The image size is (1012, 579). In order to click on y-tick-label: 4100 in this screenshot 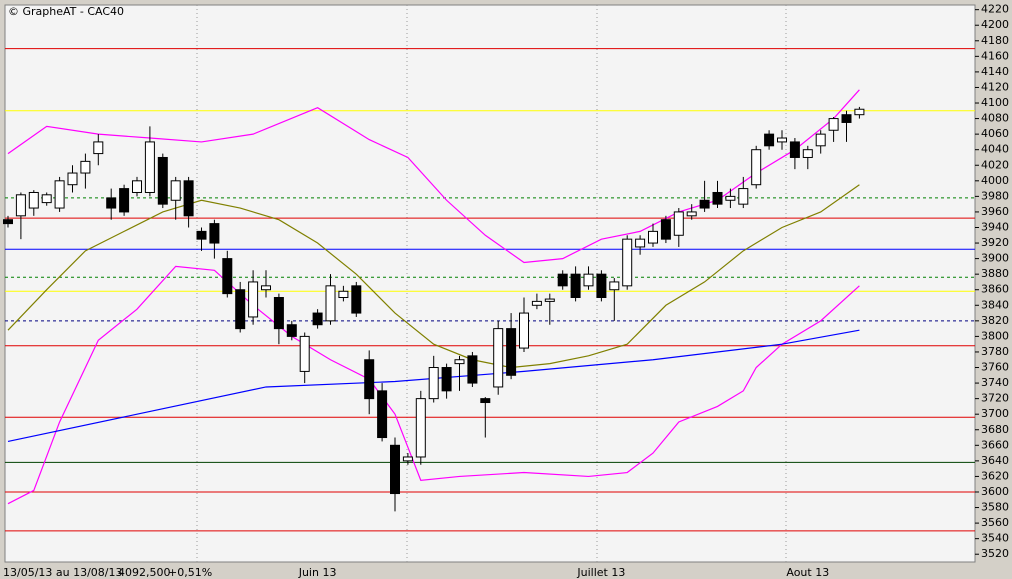, I will do `click(995, 102)`.